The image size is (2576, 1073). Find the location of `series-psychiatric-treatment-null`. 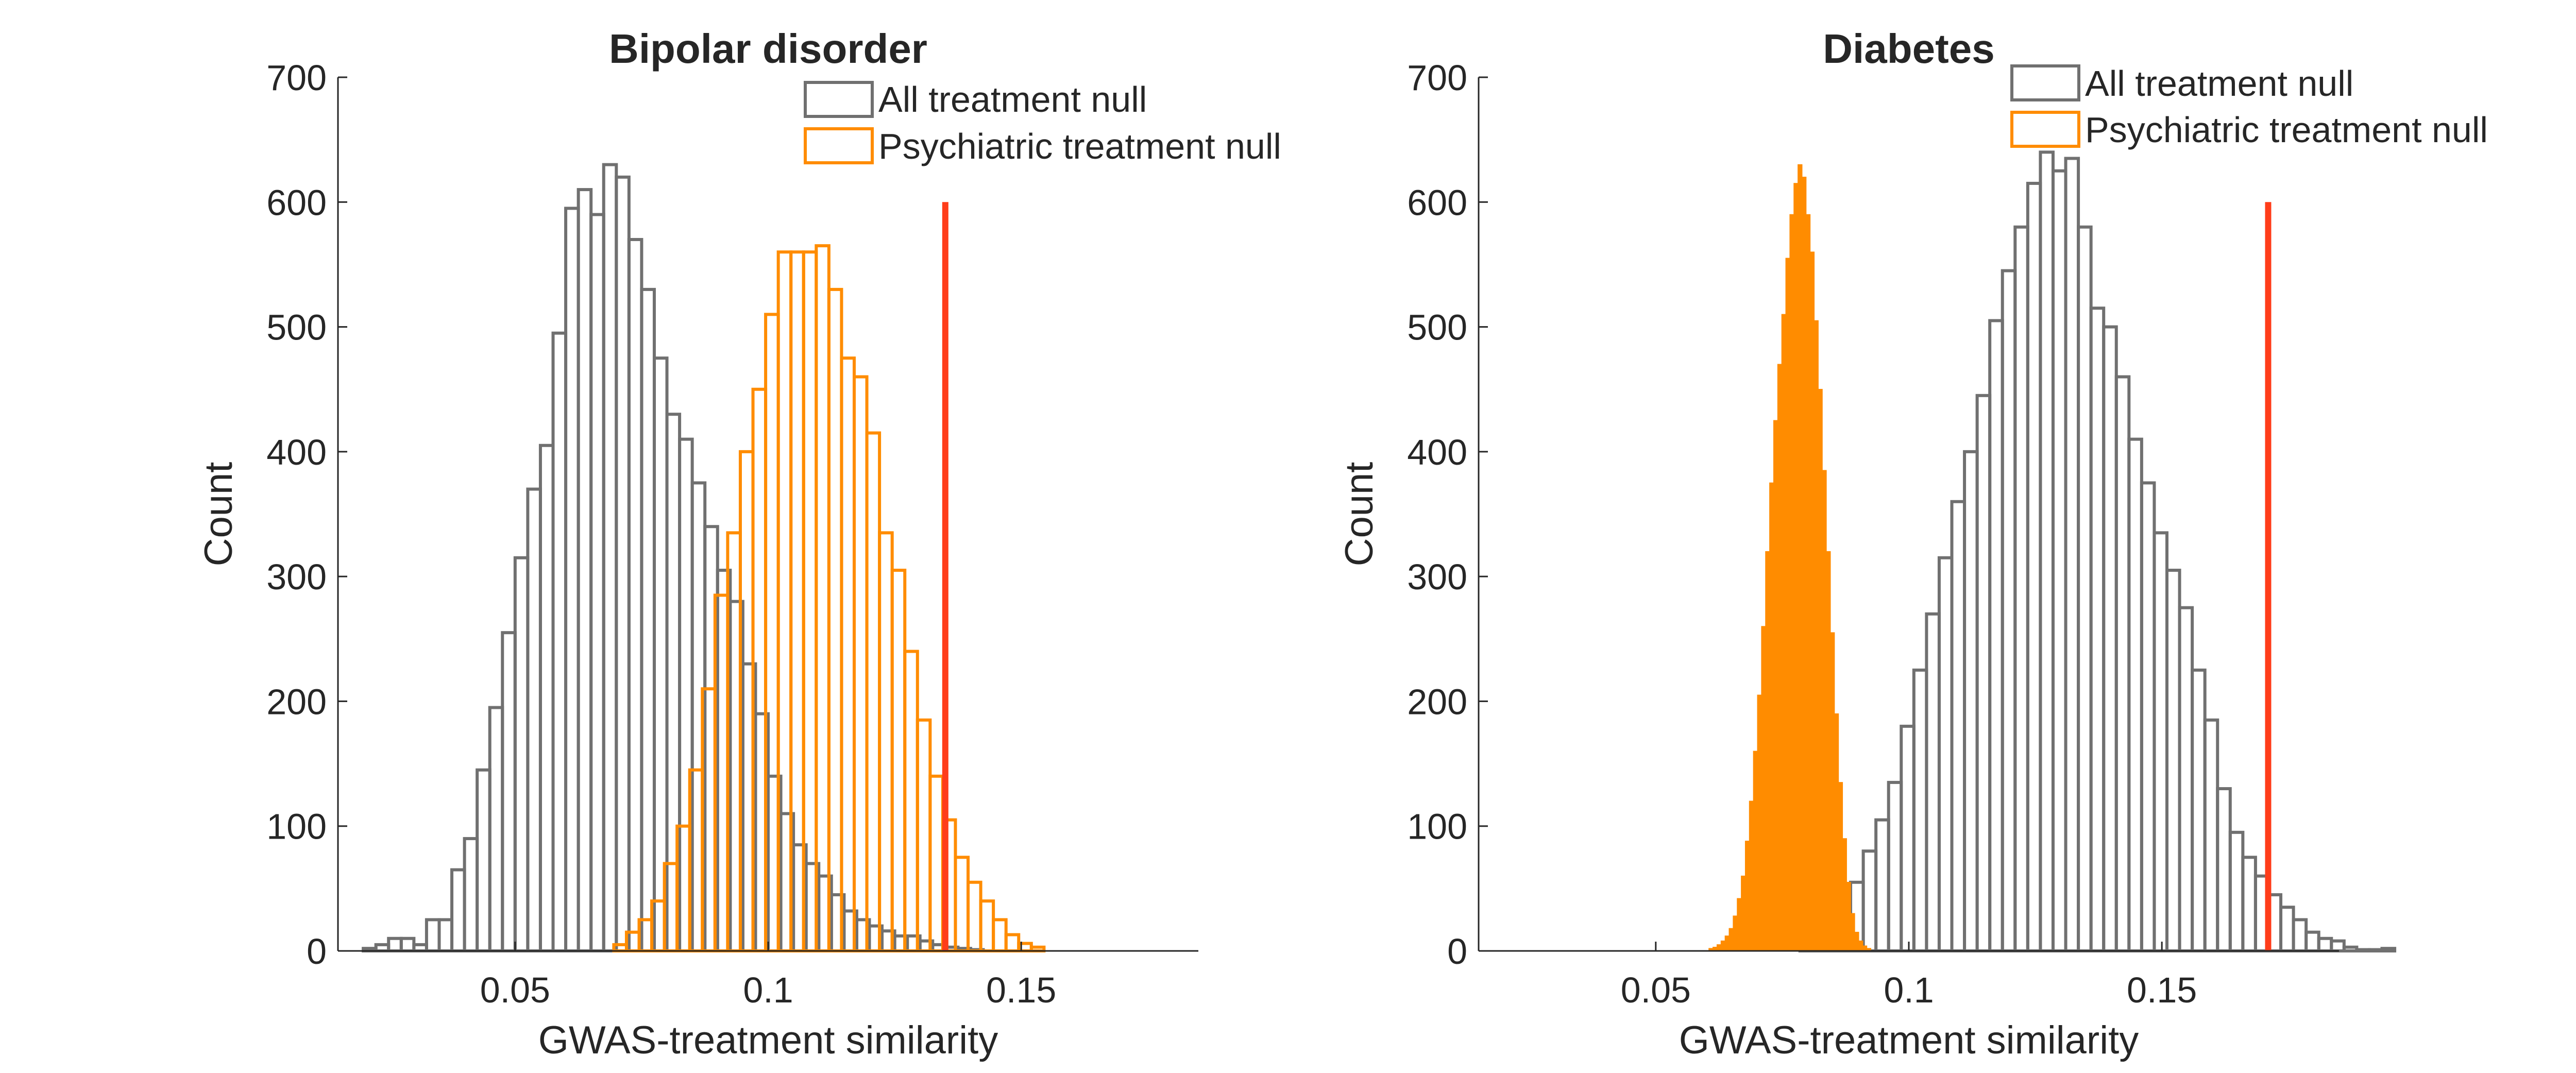

series-psychiatric-treatment-null is located at coordinates (1790, 557).